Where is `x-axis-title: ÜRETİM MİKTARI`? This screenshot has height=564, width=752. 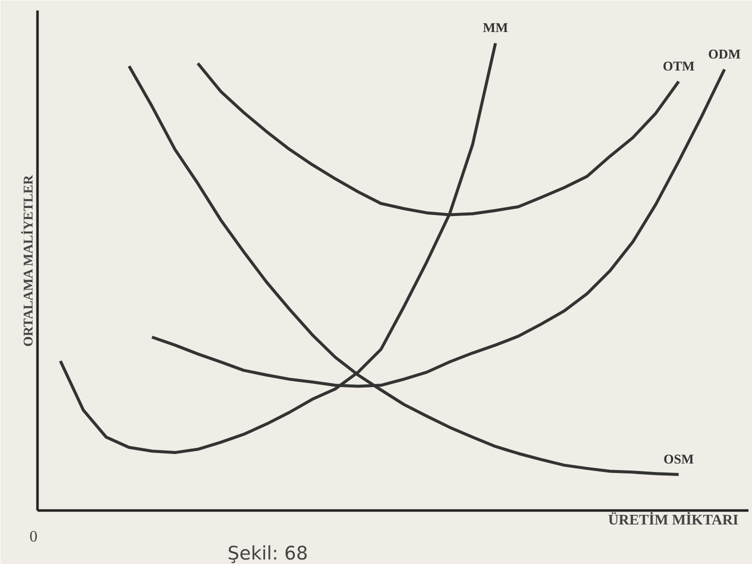 x-axis-title: ÜRETİM MİKTARI is located at coordinates (673, 520).